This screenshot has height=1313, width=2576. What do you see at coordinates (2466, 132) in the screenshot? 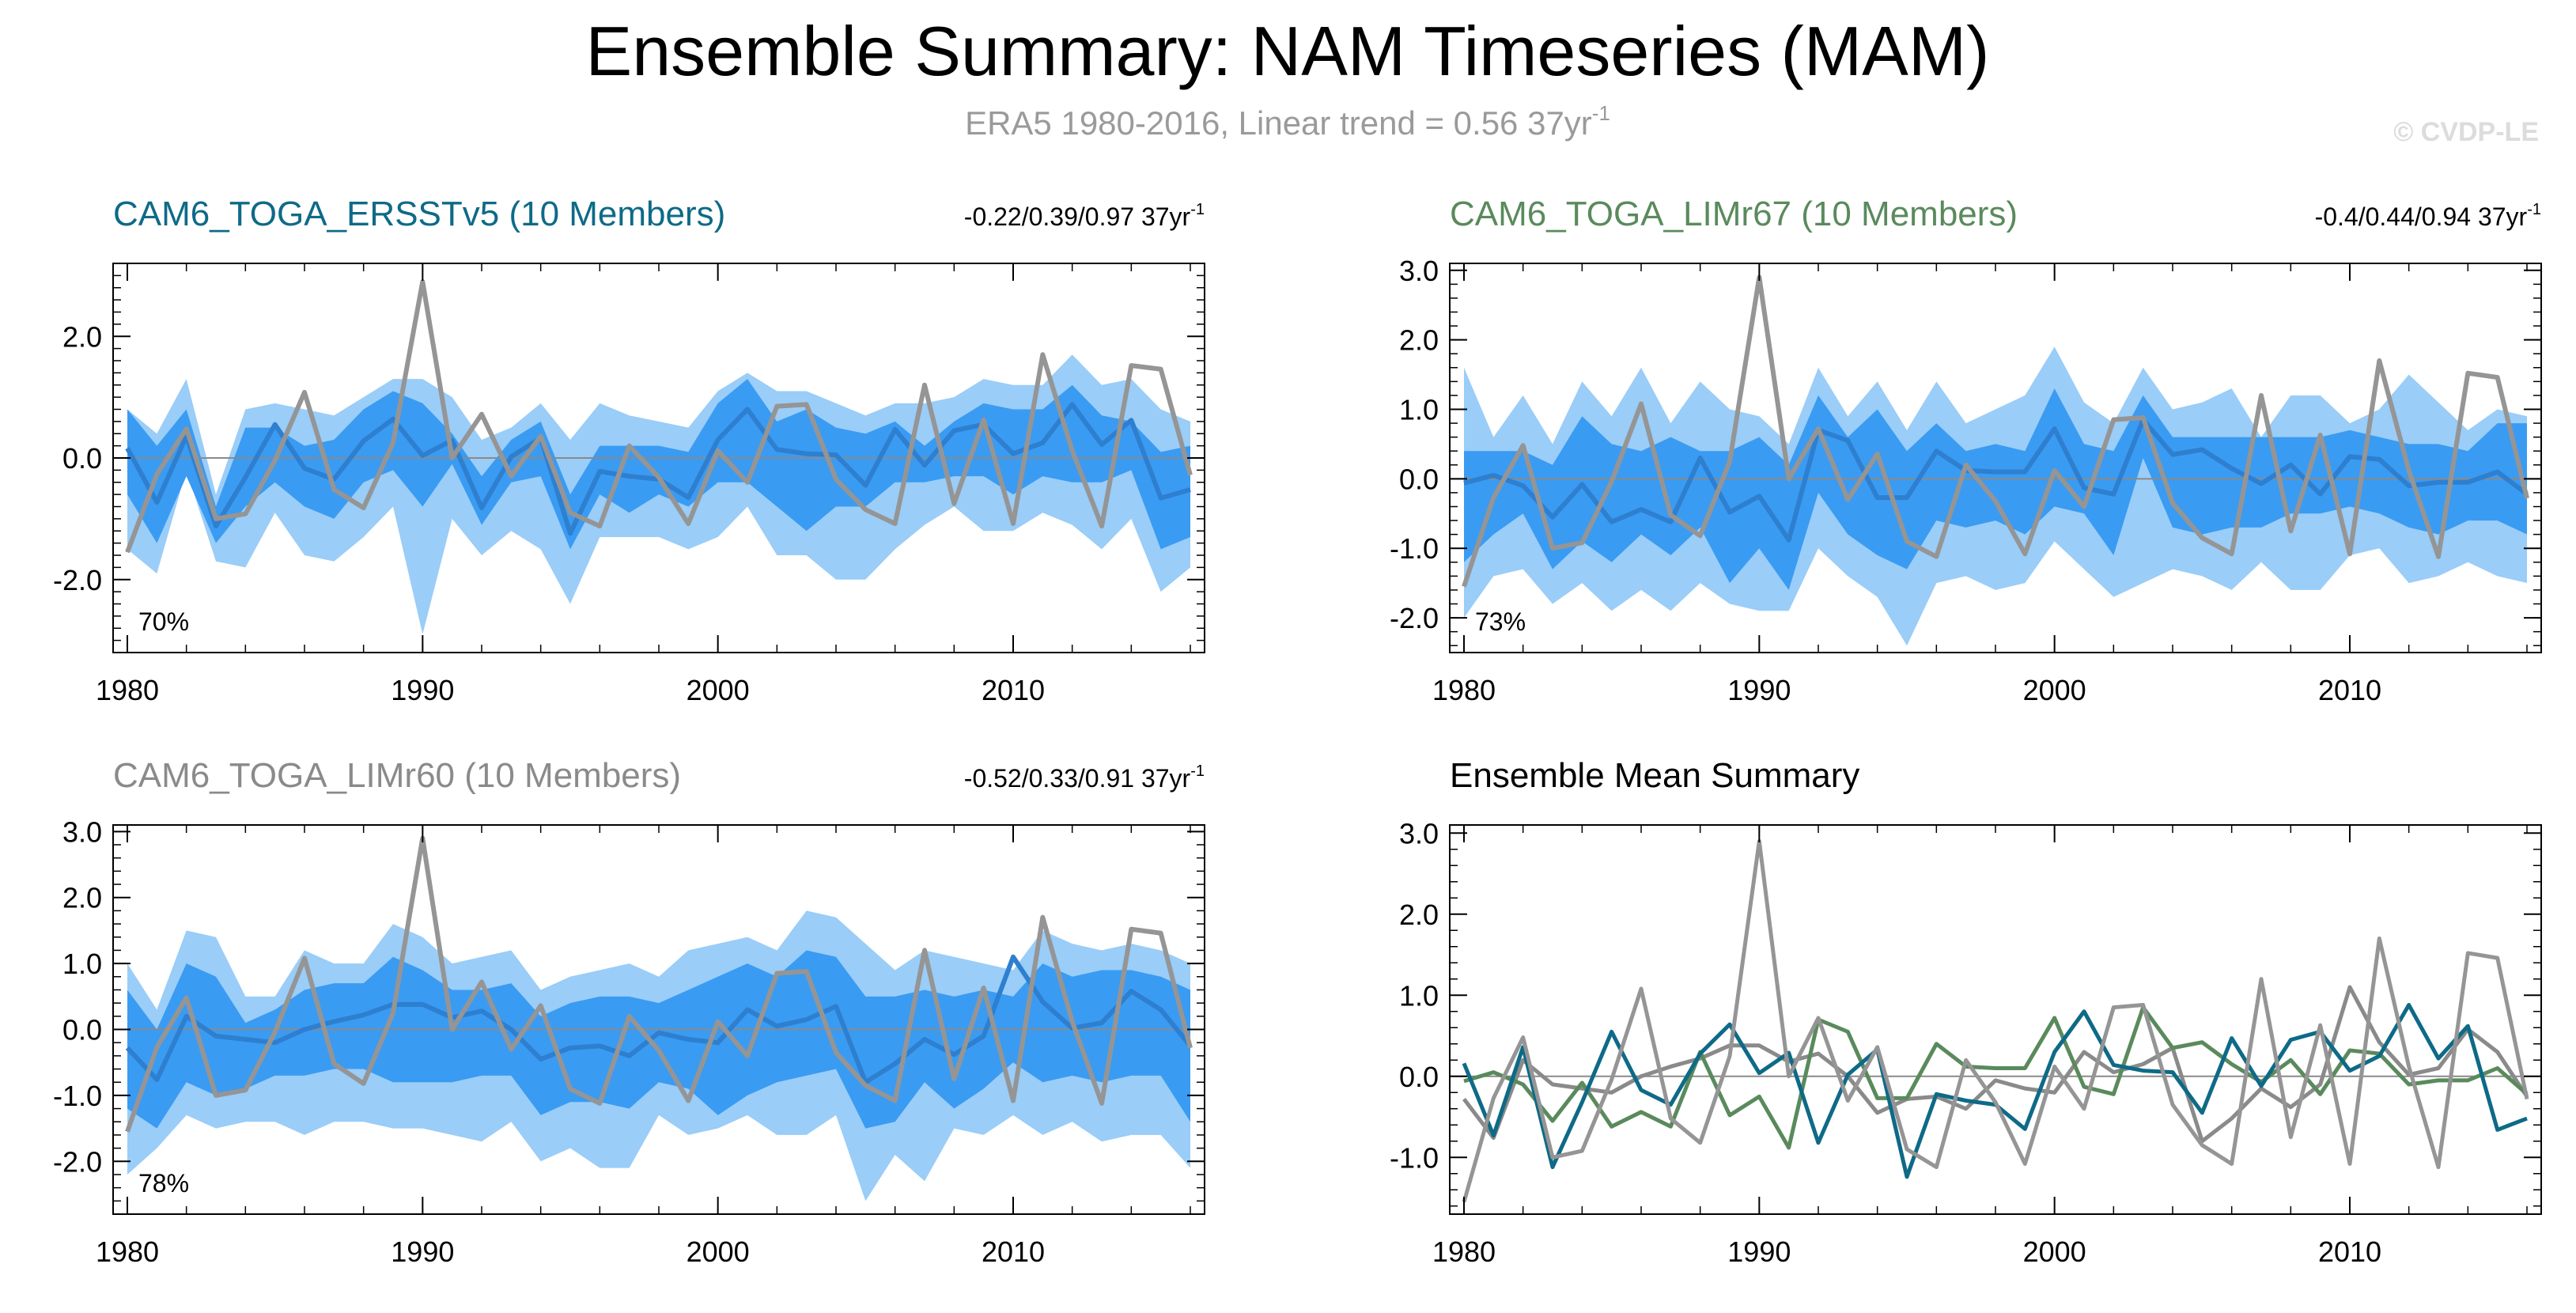
I see `watermark: © CVDP-LE` at bounding box center [2466, 132].